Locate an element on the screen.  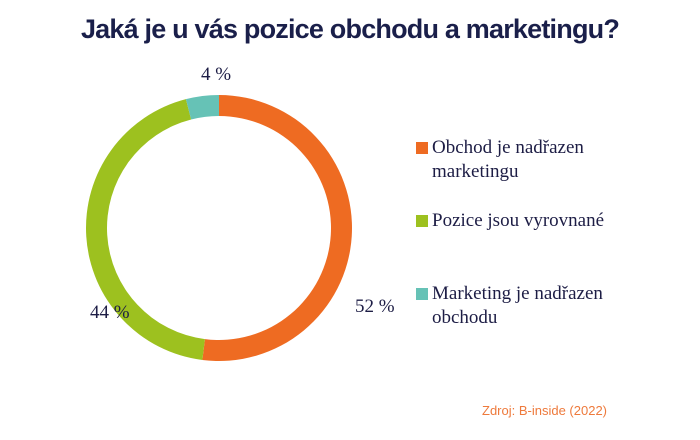
legend-label: Pozice jsou vyrovnané is located at coordinates (518, 220).